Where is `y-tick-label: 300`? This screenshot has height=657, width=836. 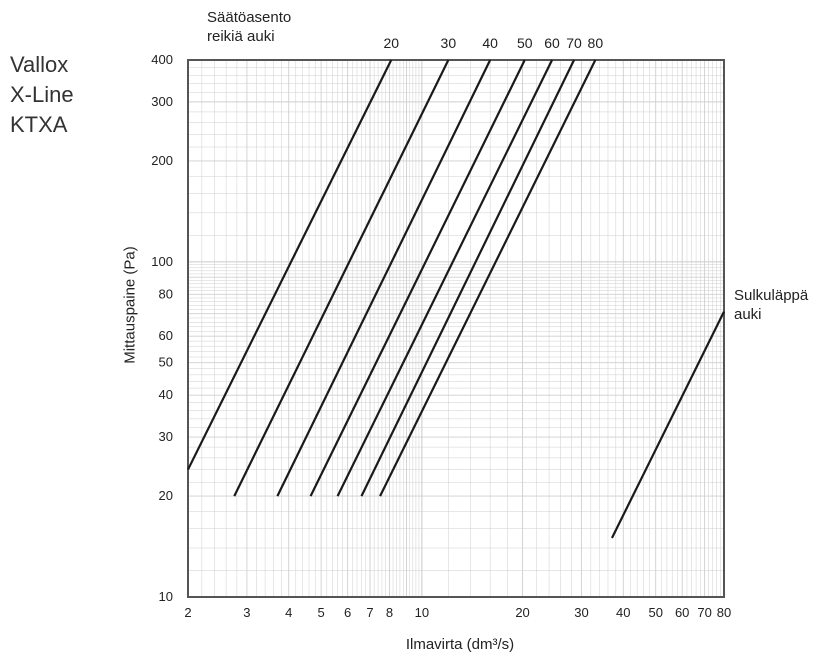
y-tick-label: 300 is located at coordinates (162, 101).